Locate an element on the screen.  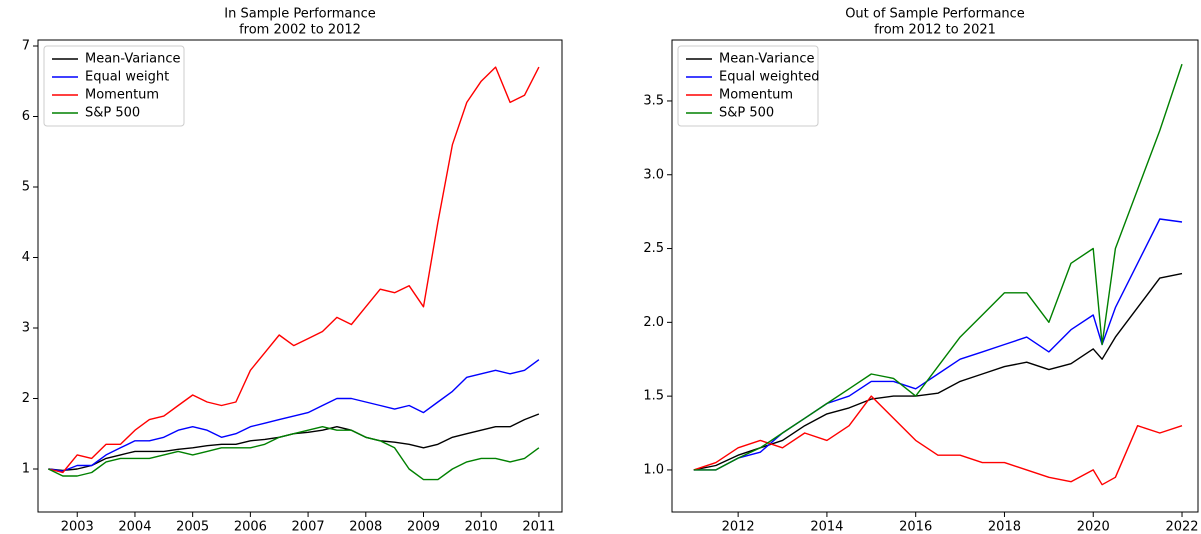
y-tick-label: 3.5 is located at coordinates (653, 100).